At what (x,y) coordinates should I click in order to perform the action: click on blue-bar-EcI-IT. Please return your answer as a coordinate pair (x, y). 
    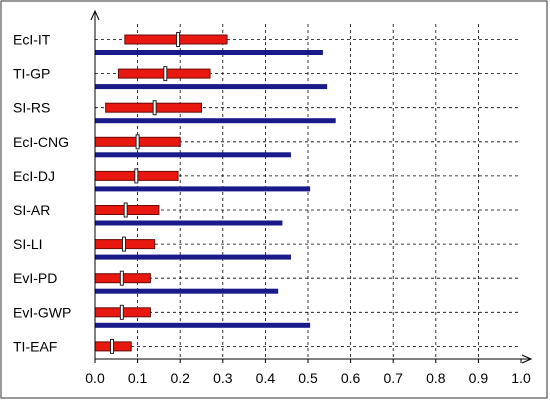
    Looking at the image, I should click on (209, 52).